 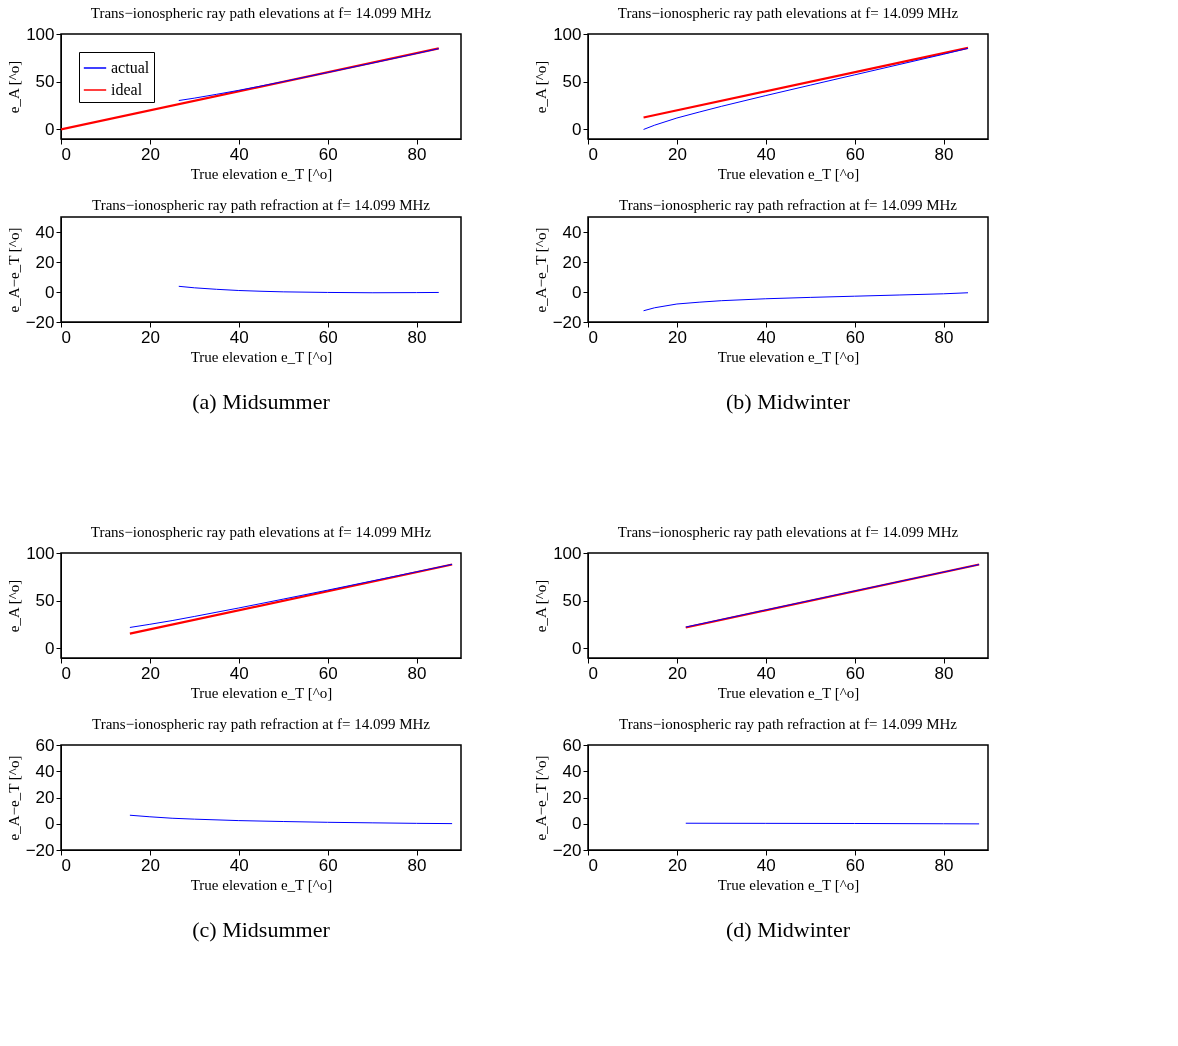 I want to click on text: (b) Midwinter, so click(x=788, y=401).